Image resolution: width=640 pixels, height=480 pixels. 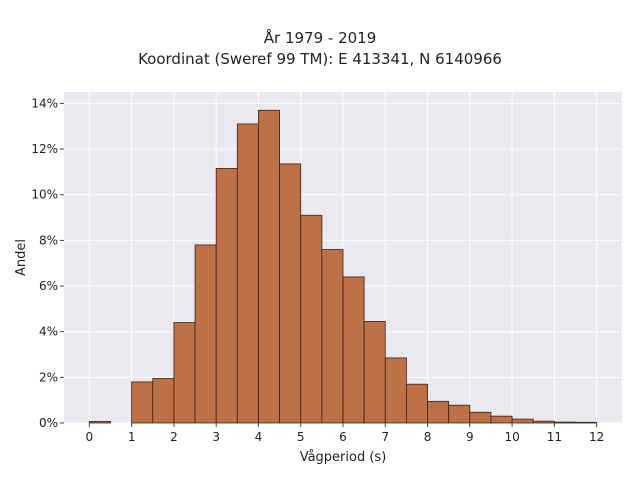 What do you see at coordinates (511, 437) in the screenshot?
I see `x-tick-label: 10` at bounding box center [511, 437].